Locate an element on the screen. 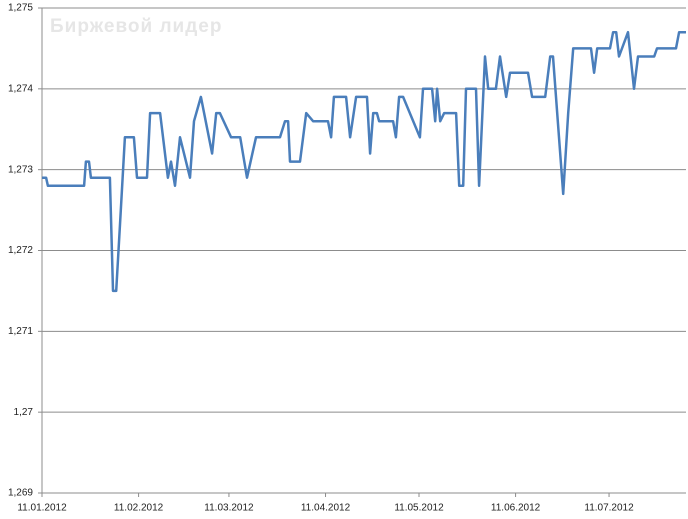 The height and width of the screenshot is (519, 688). y-tick-label: 1,269 is located at coordinates (20, 493).